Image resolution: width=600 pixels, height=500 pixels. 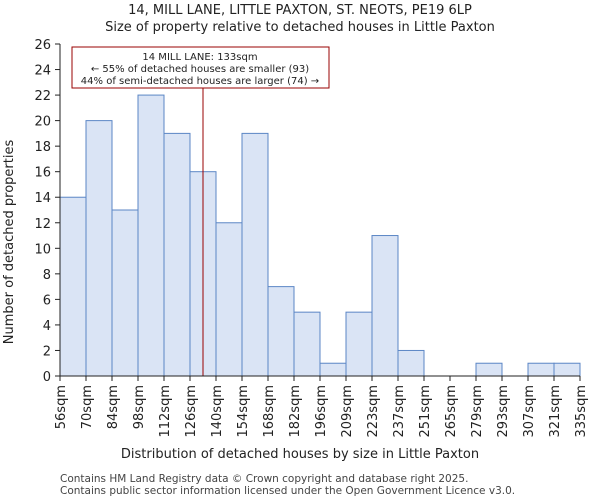 I want to click on bar-182sqm, so click(x=307, y=344).